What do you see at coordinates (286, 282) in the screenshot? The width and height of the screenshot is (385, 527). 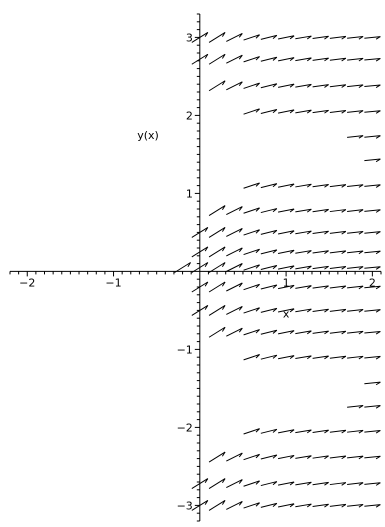 I see `x-tick-label: 1` at bounding box center [286, 282].